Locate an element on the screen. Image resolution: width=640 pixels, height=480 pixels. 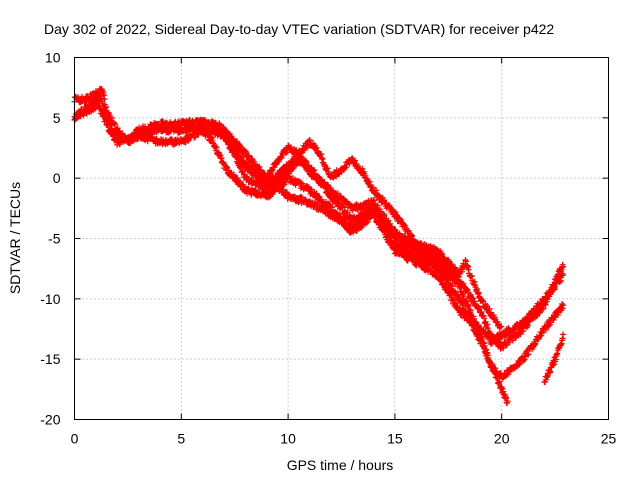
y-tick-label: -15 is located at coordinates (50, 359).